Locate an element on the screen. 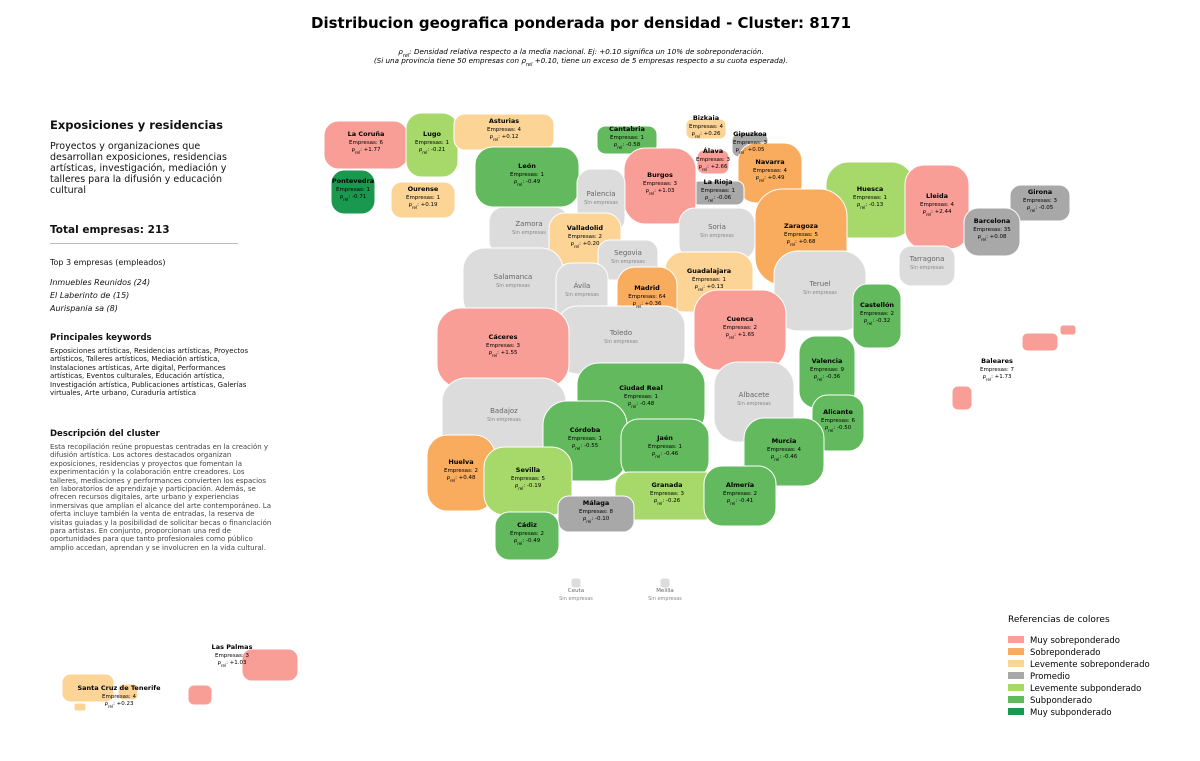 The width and height of the screenshot is (1200, 761). province-rho: ρrel: +0.23 is located at coordinates (119, 705).